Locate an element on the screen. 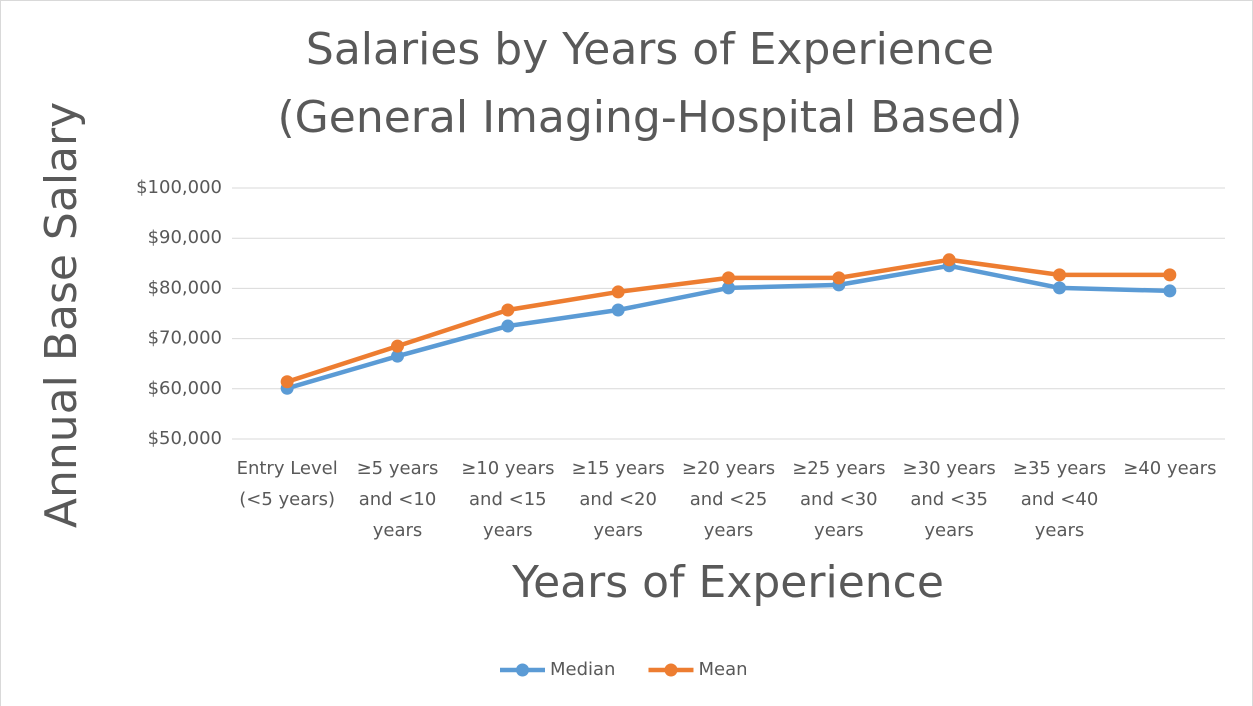 The width and height of the screenshot is (1253, 706). x-tick-label: ≥5 years and <10 years is located at coordinates (397, 499).